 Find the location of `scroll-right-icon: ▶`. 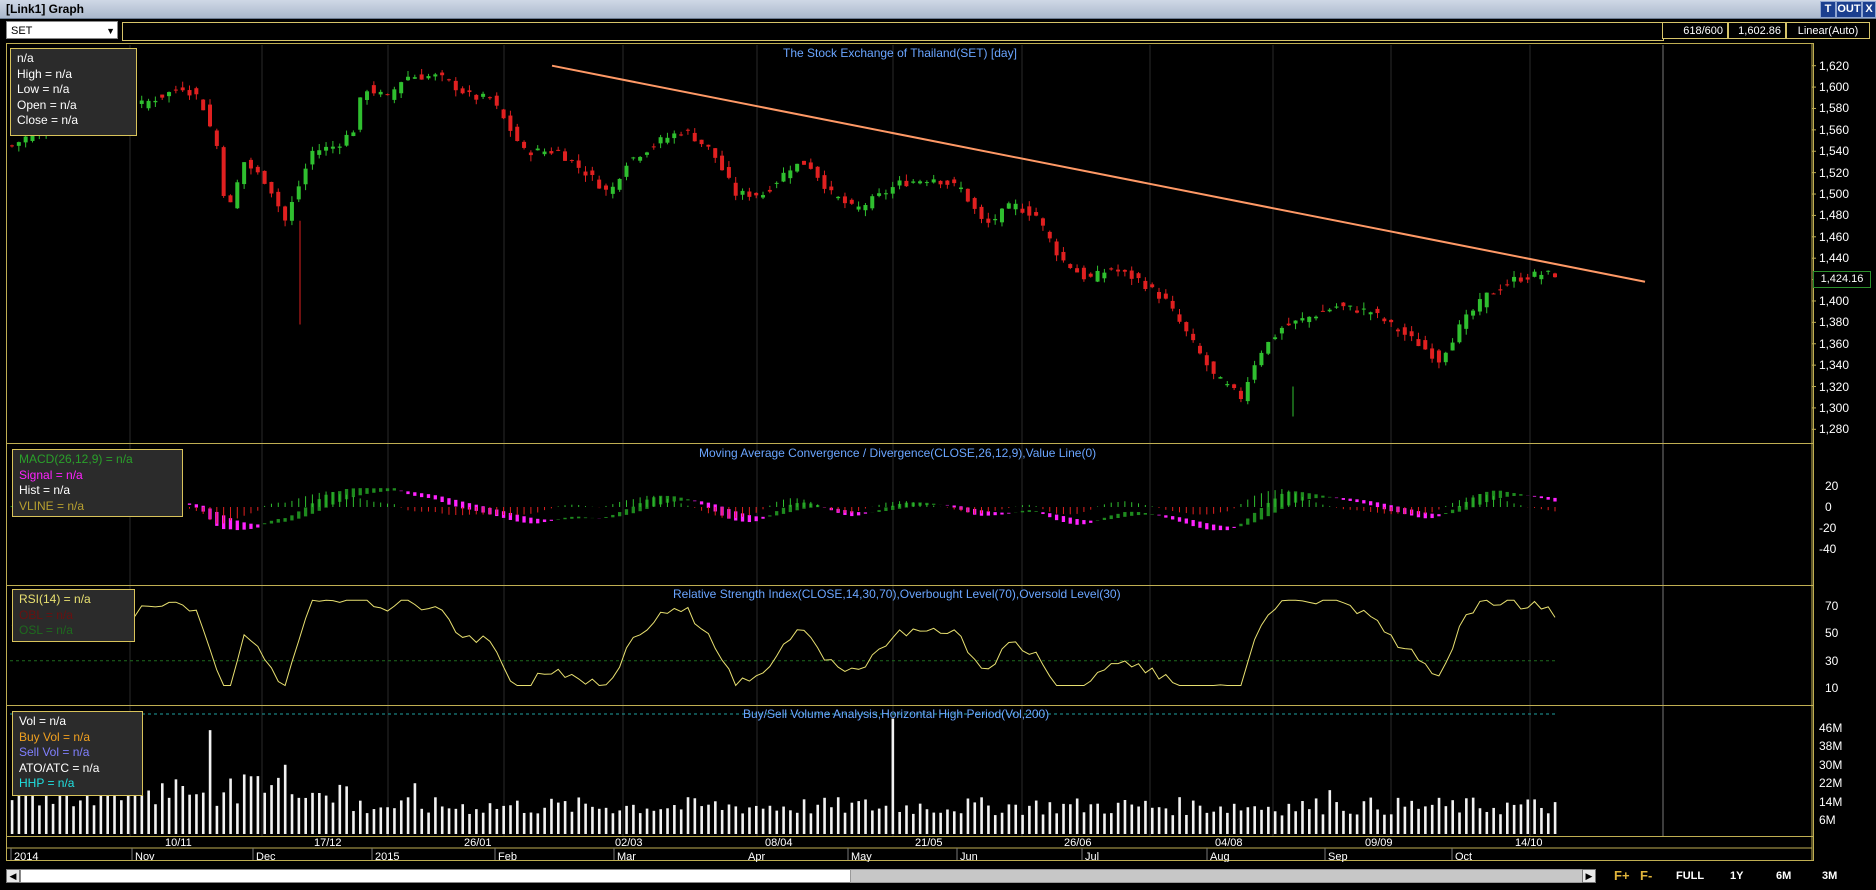

scroll-right-icon: ▶ is located at coordinates (1589, 876).